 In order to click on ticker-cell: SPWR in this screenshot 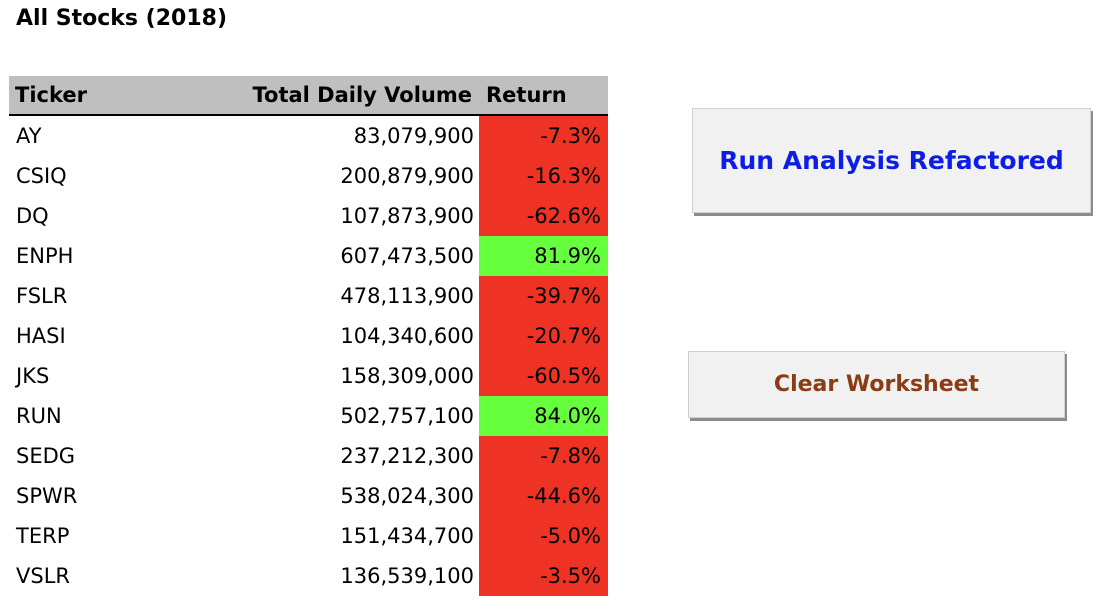, I will do `click(47, 496)`.